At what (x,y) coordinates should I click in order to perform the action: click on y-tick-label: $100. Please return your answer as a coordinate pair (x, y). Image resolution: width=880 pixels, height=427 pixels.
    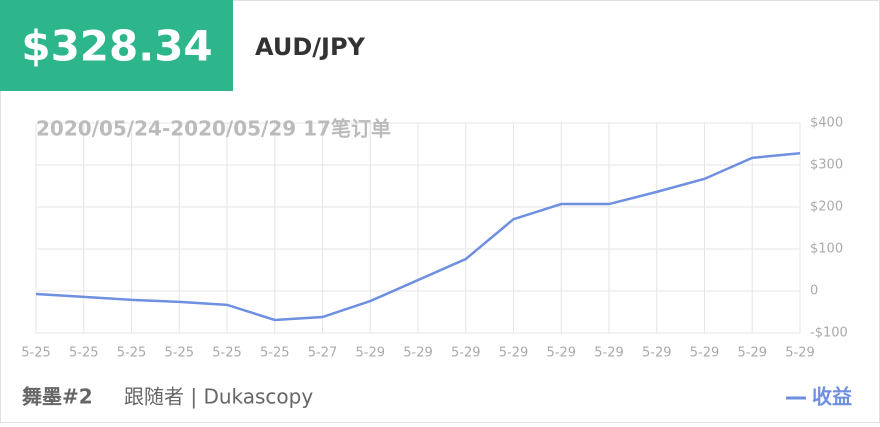
    Looking at the image, I should click on (826, 249).